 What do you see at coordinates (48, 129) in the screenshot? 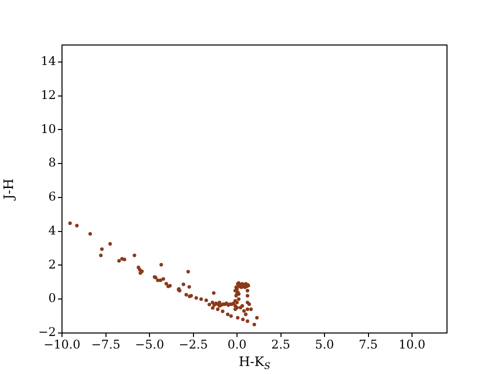
I see `y-tick-label: 10` at bounding box center [48, 129].